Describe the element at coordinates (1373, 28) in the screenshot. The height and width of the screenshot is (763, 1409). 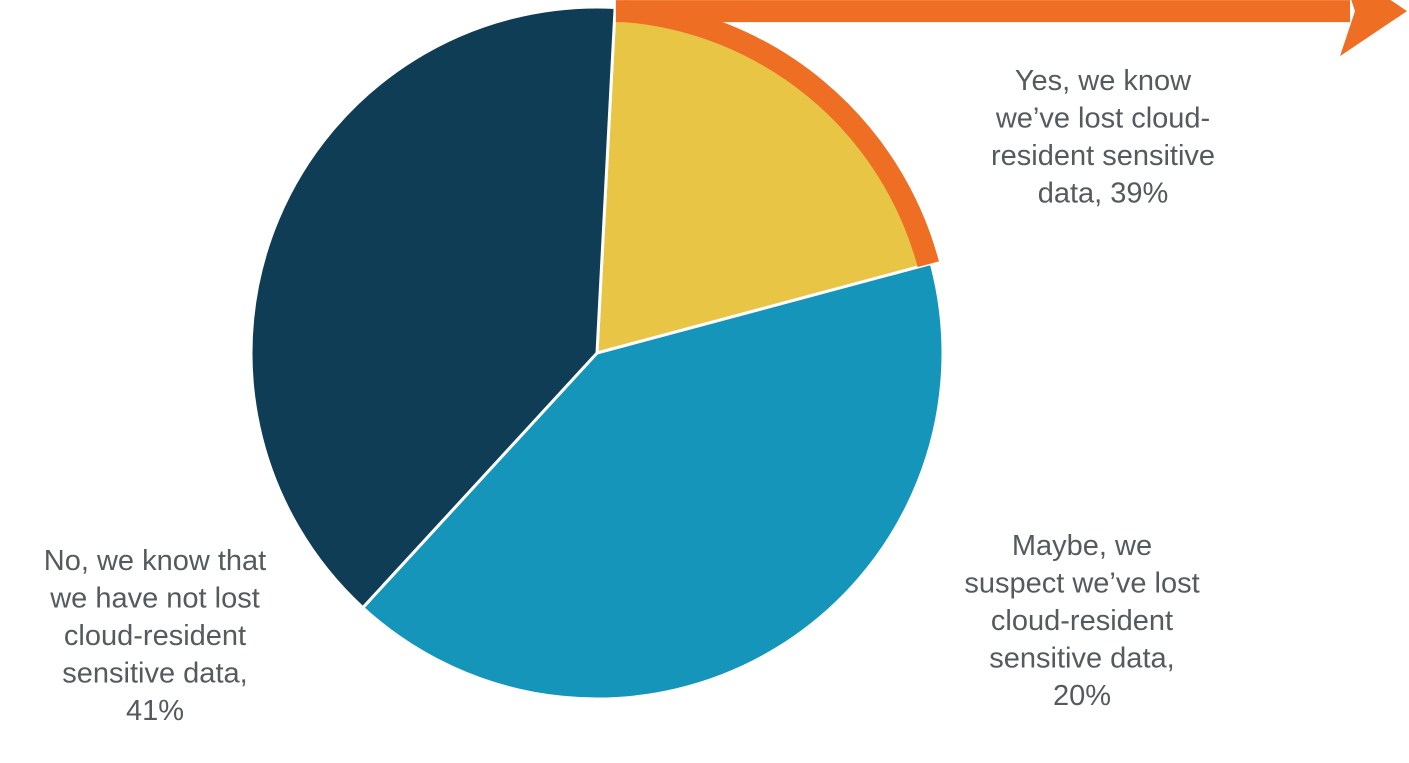
I see `highlight-arrow-head` at that location.